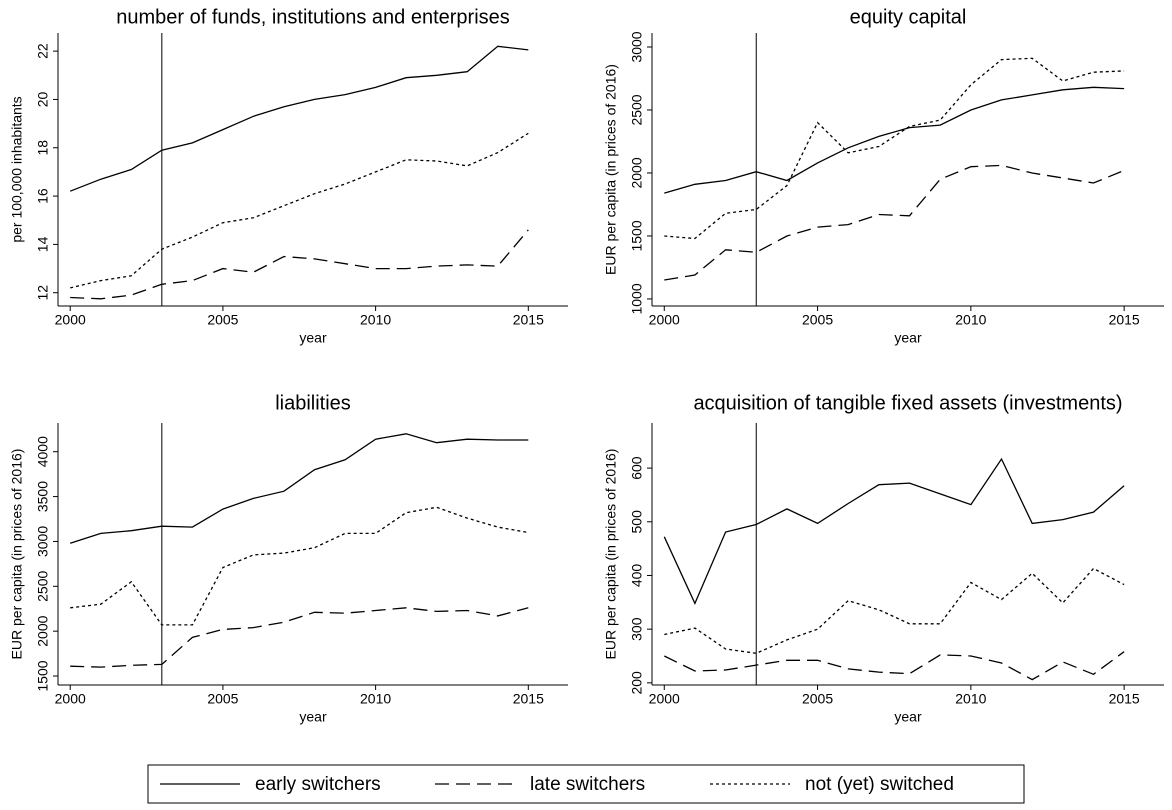 The height and width of the screenshot is (810, 1172). Describe the element at coordinates (43, 99) in the screenshot. I see `y-tick-label: 20` at that location.